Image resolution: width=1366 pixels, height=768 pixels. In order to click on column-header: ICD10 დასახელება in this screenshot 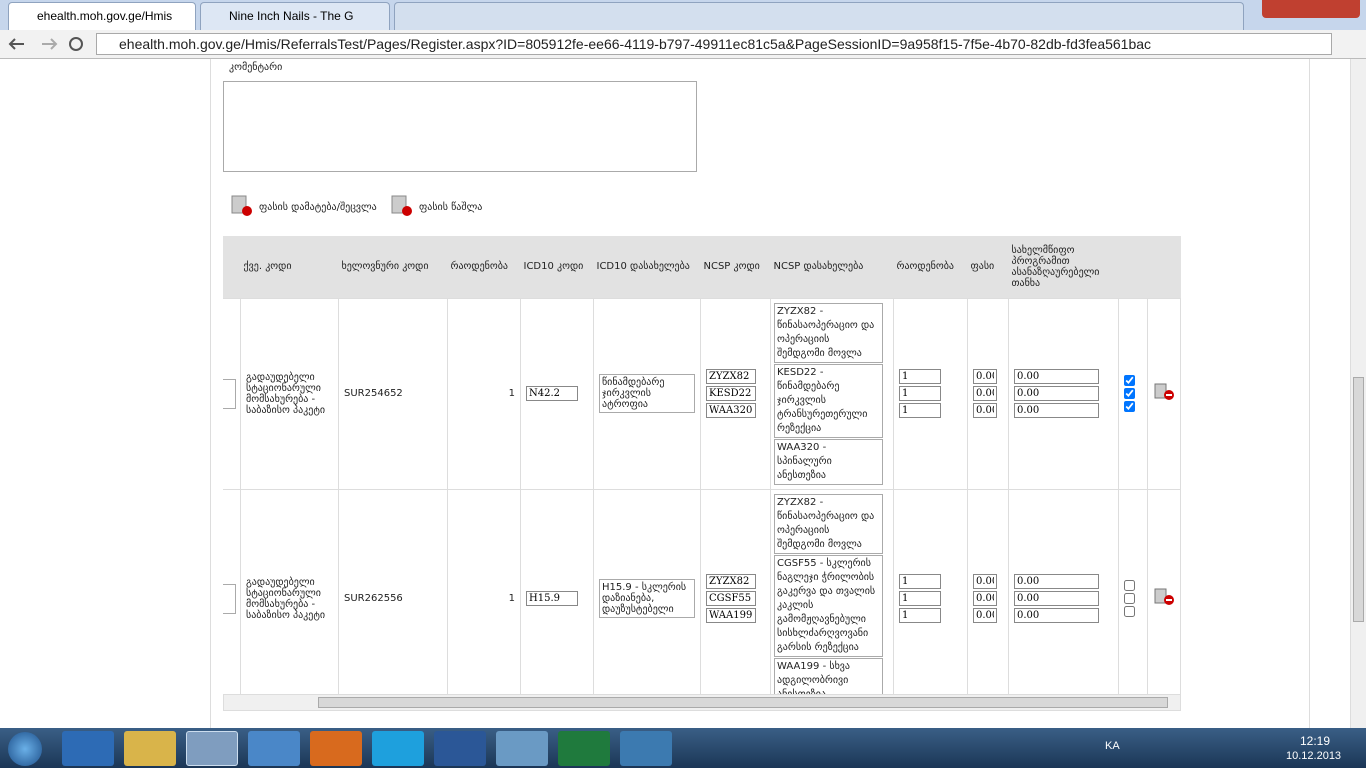, I will do `click(647, 267)`.